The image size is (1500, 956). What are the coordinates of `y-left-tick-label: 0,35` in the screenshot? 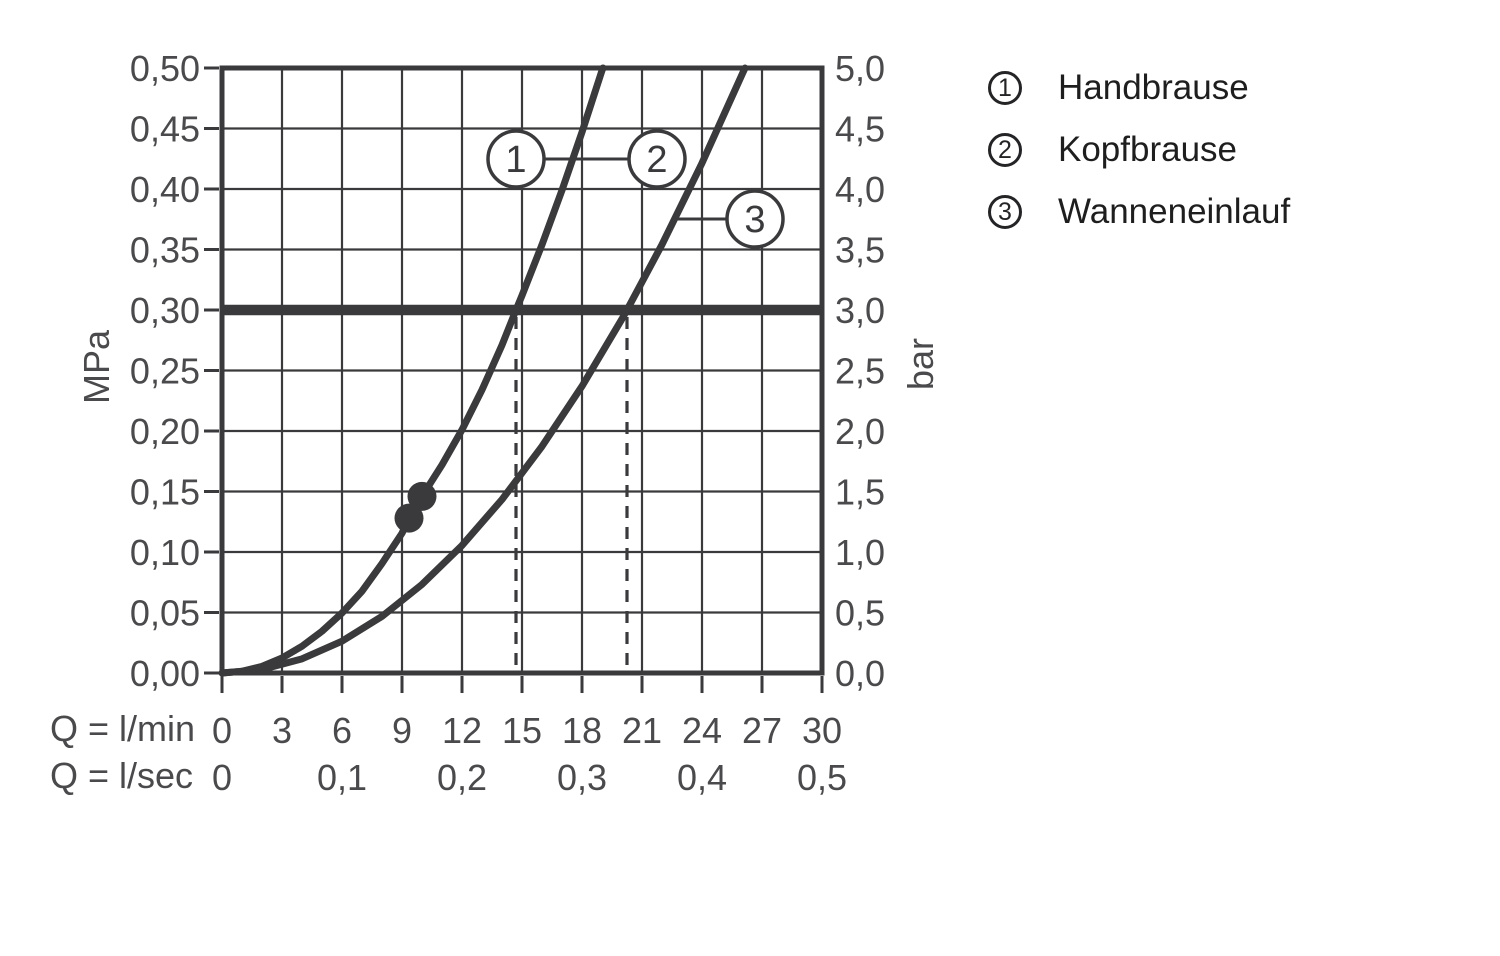 It's located at (165, 250).